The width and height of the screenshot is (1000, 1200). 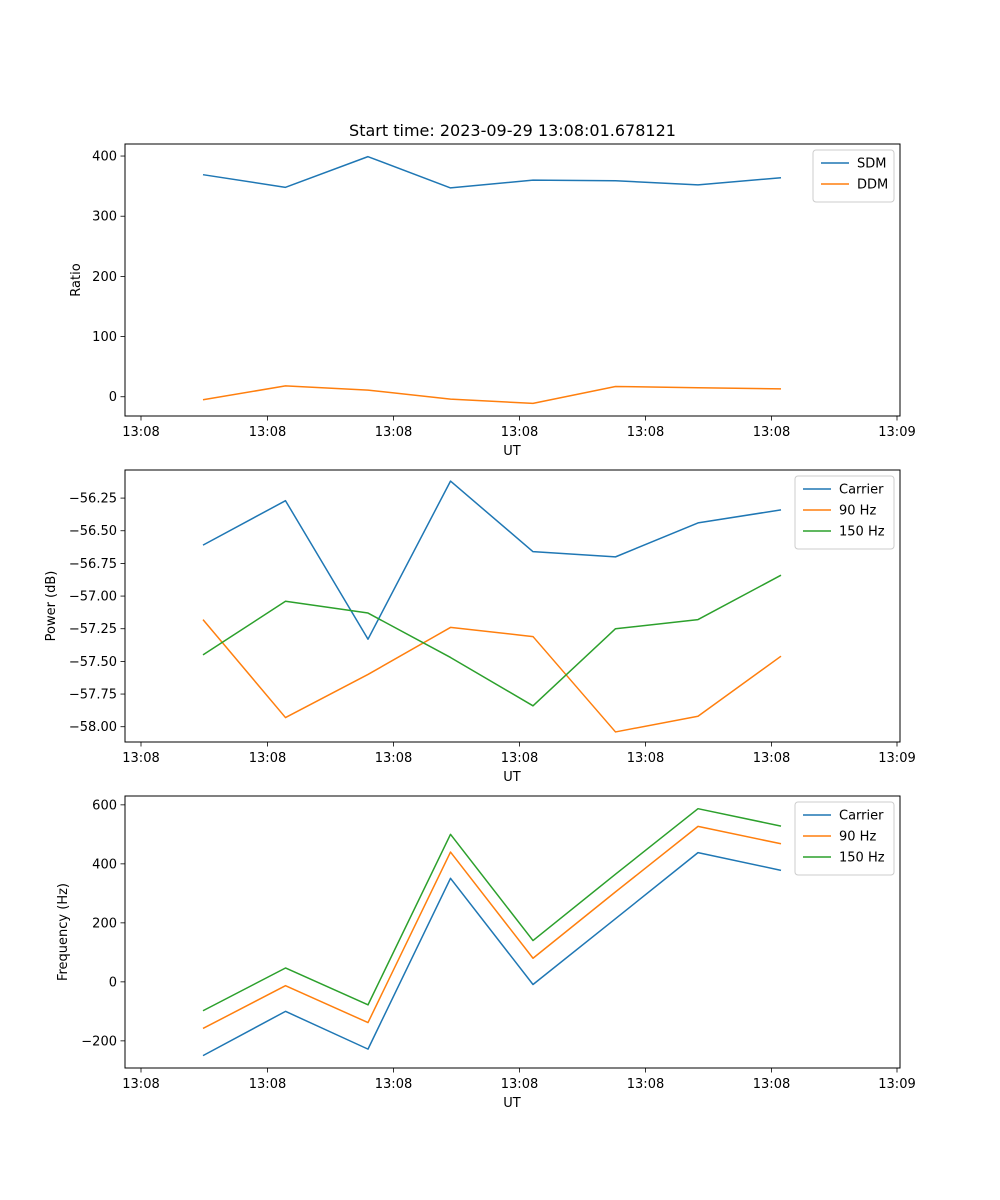 What do you see at coordinates (104, 217) in the screenshot?
I see `y-tick-label: 300` at bounding box center [104, 217].